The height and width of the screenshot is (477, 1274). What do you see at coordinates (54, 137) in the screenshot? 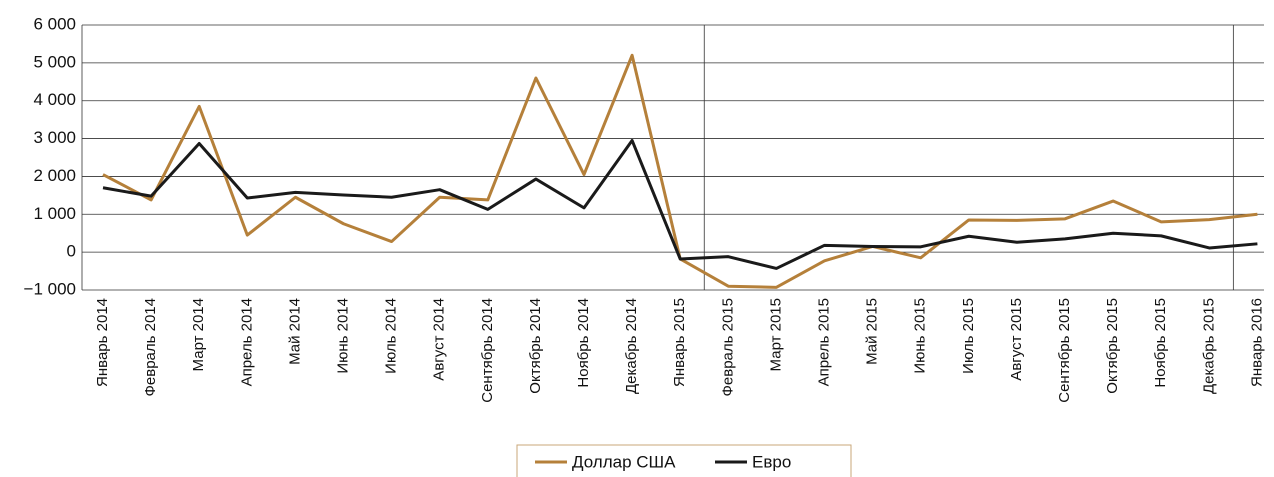
I see `y-tick-label: 3 000` at bounding box center [54, 137].